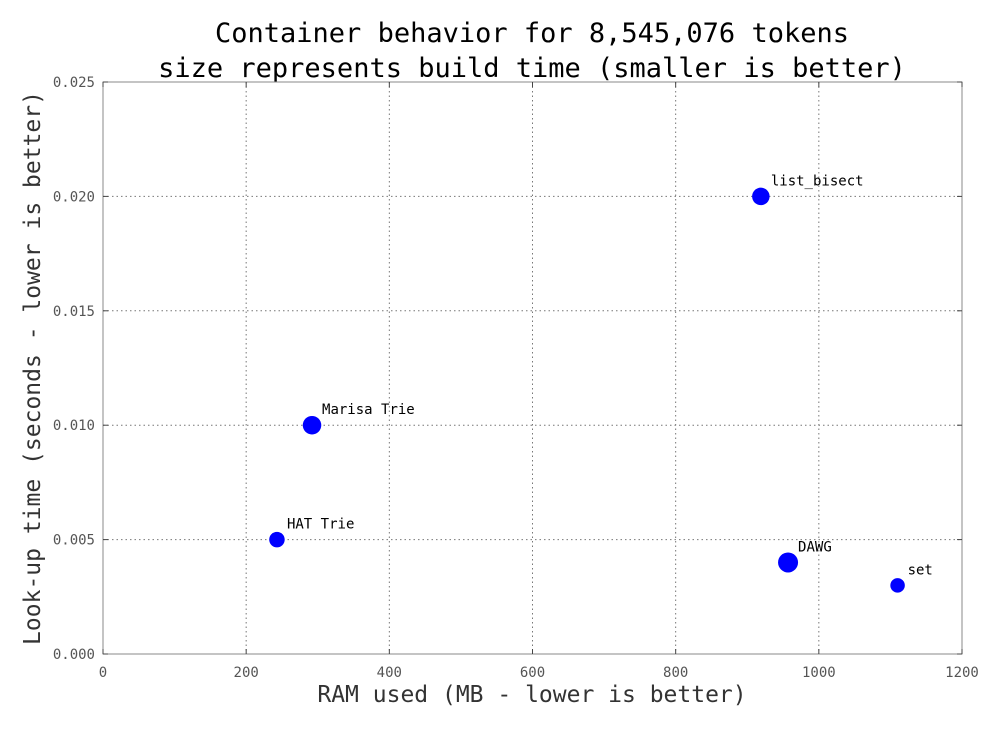 The width and height of the screenshot is (1000, 732). Describe the element at coordinates (962, 673) in the screenshot. I see `x-tick-label: 1200` at that location.